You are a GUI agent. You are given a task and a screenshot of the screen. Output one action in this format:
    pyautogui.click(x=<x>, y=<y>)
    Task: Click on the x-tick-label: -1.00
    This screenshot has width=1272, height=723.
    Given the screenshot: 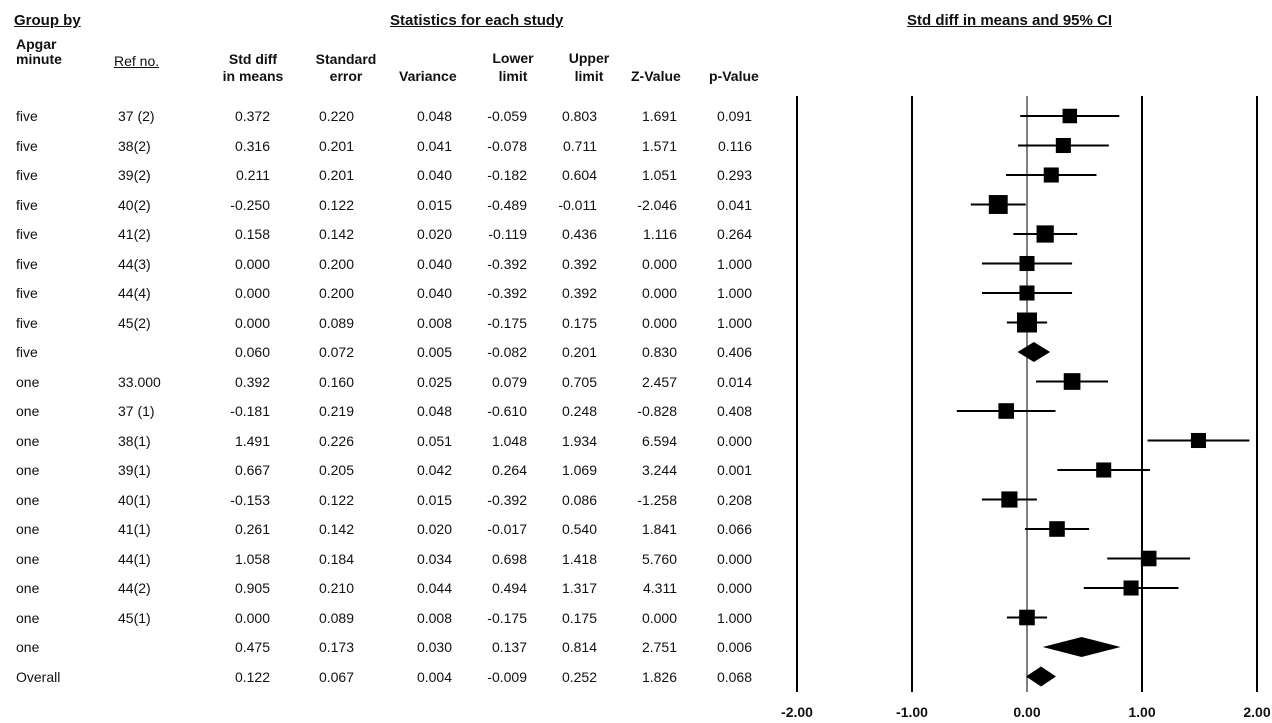 What is the action you would take?
    pyautogui.click(x=912, y=712)
    